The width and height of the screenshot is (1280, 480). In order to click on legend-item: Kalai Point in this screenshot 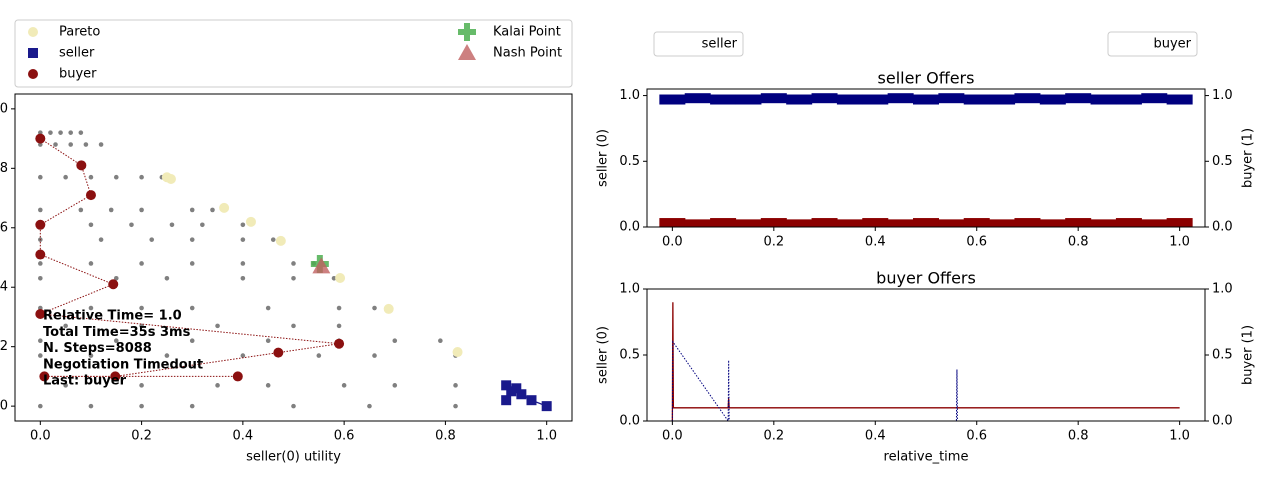, I will do `click(509, 32)`.